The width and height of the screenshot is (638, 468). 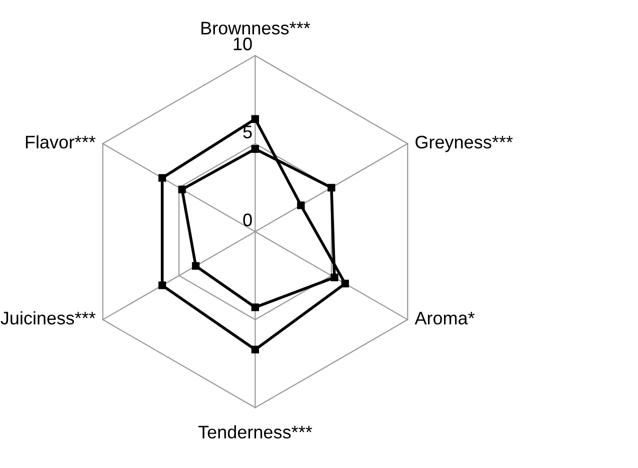 I want to click on spoke-label: Juiciness***, so click(x=48, y=318).